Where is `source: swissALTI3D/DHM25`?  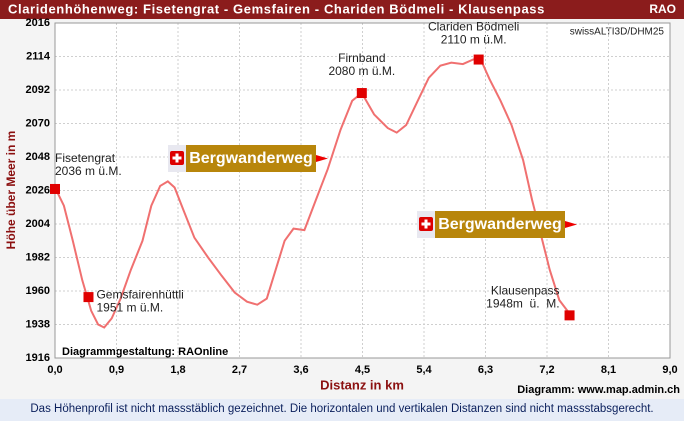 source: swissALTI3D/DHM25 is located at coordinates (617, 32).